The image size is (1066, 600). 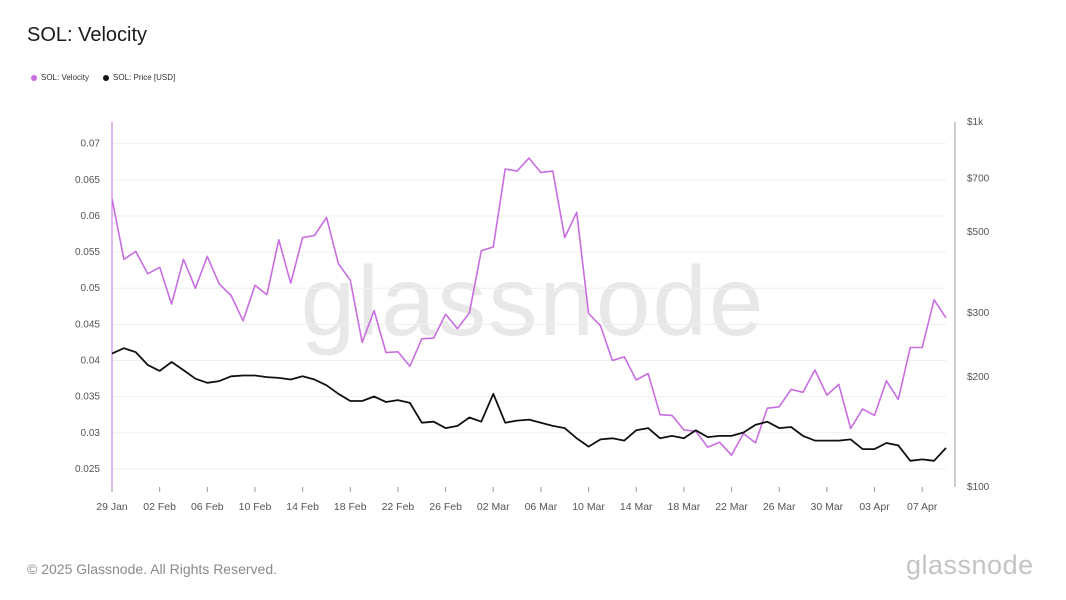 I want to click on legend-dot-price, so click(x=106, y=77).